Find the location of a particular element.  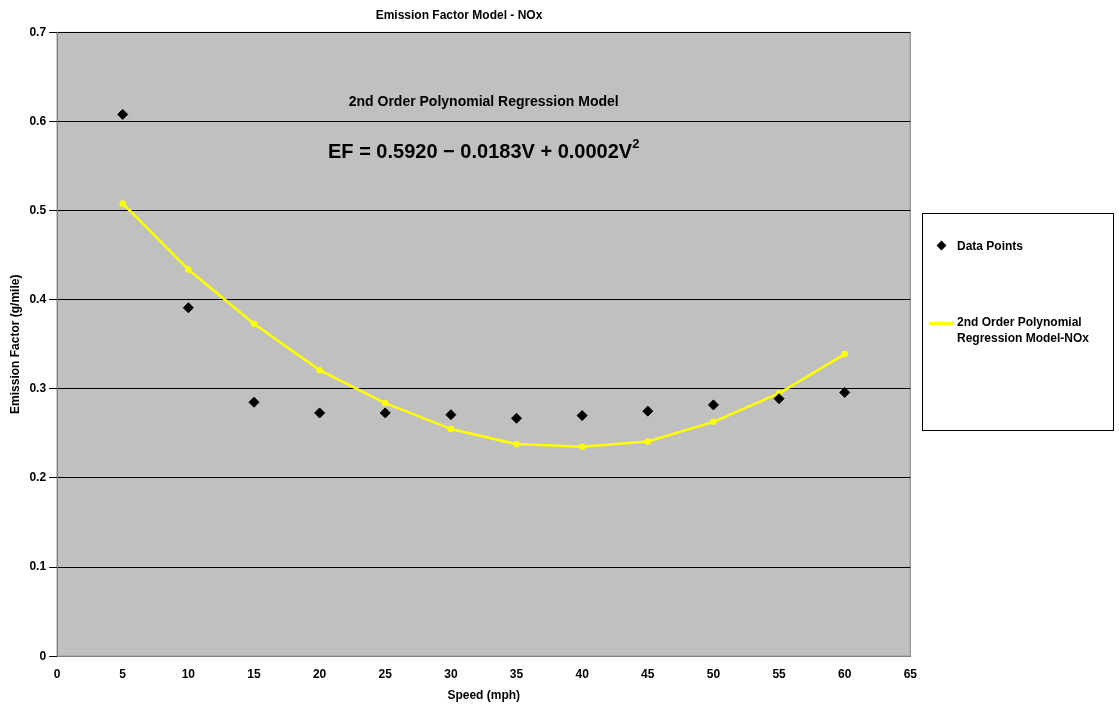

x-tick-label: 45 is located at coordinates (648, 673).